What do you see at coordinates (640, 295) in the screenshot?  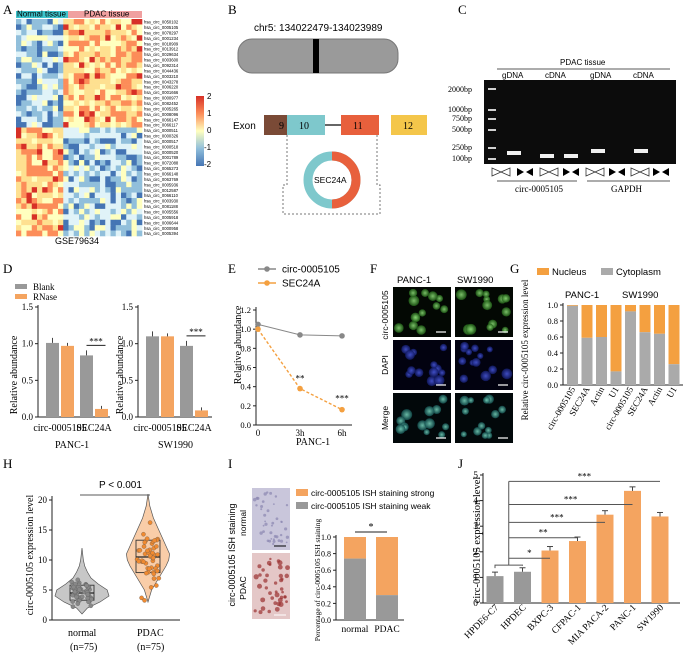 I see `g-cell-label: SW1990` at bounding box center [640, 295].